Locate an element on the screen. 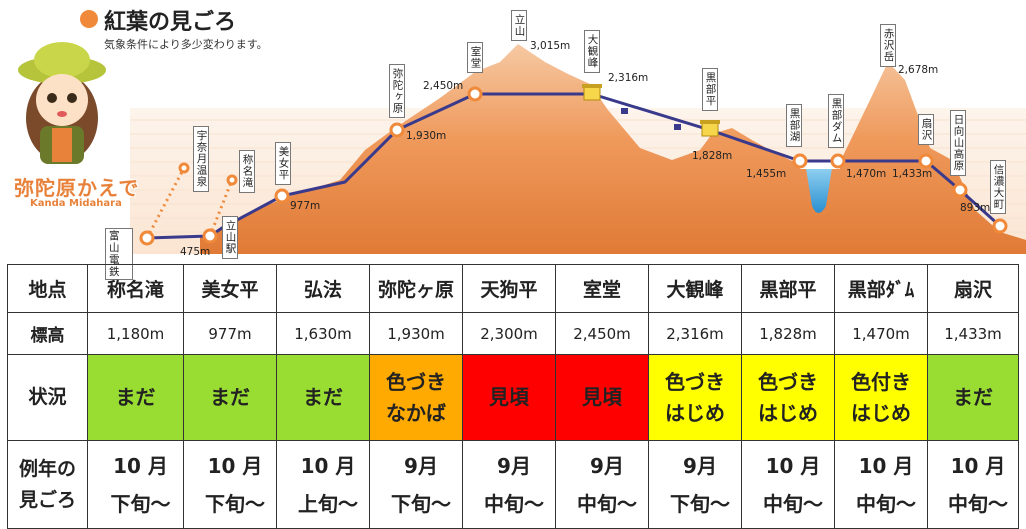  location-name: 弘法 is located at coordinates (323, 288).